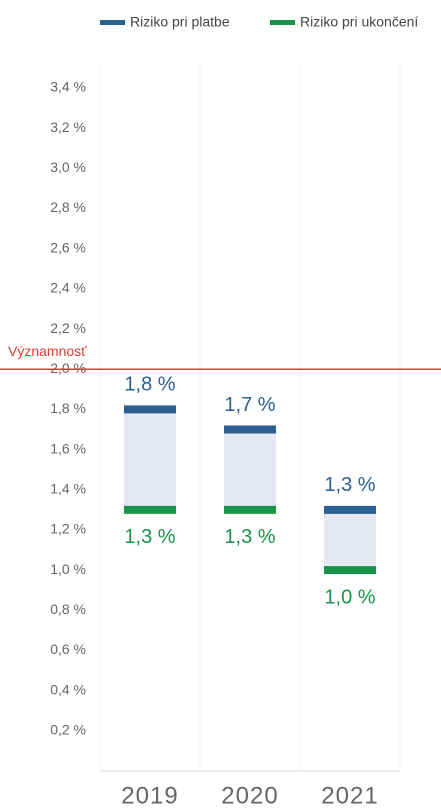 The image size is (441, 811). What do you see at coordinates (68, 368) in the screenshot?
I see `y-tick-label: 2,0 %` at bounding box center [68, 368].